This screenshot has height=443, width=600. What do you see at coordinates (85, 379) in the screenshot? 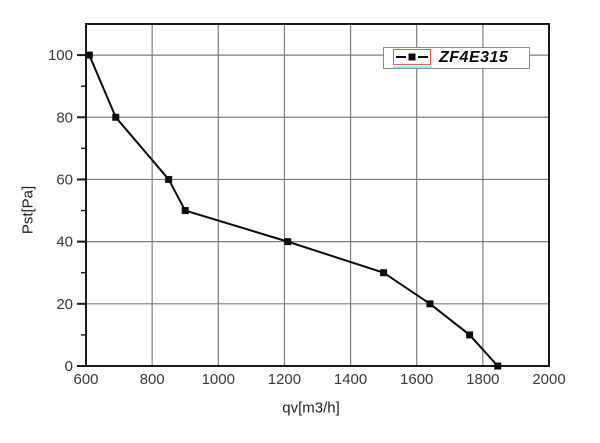
I see `x-tick-label: 600` at bounding box center [85, 379].